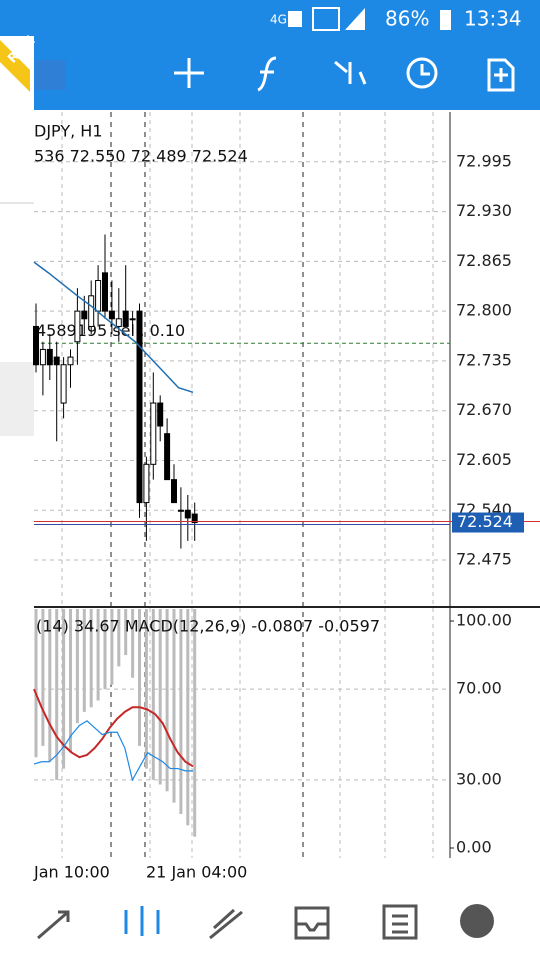 Image resolution: width=540 pixels, height=960 pixels. I want to click on nav-icons, so click(227, 922).